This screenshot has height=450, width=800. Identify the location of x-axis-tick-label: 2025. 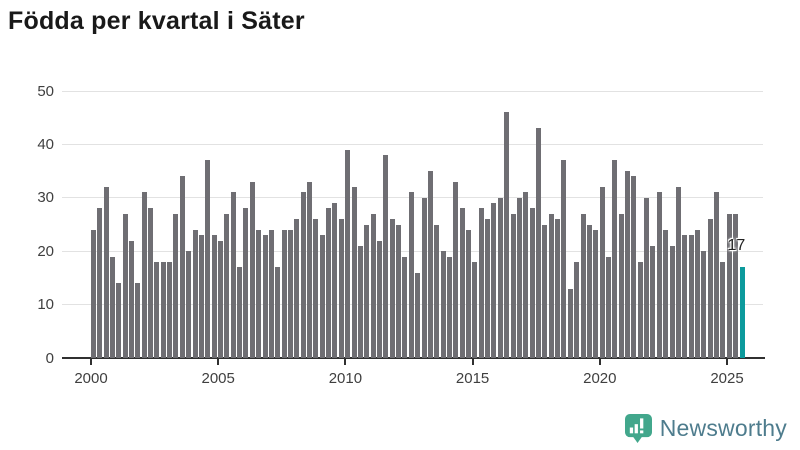
(727, 378).